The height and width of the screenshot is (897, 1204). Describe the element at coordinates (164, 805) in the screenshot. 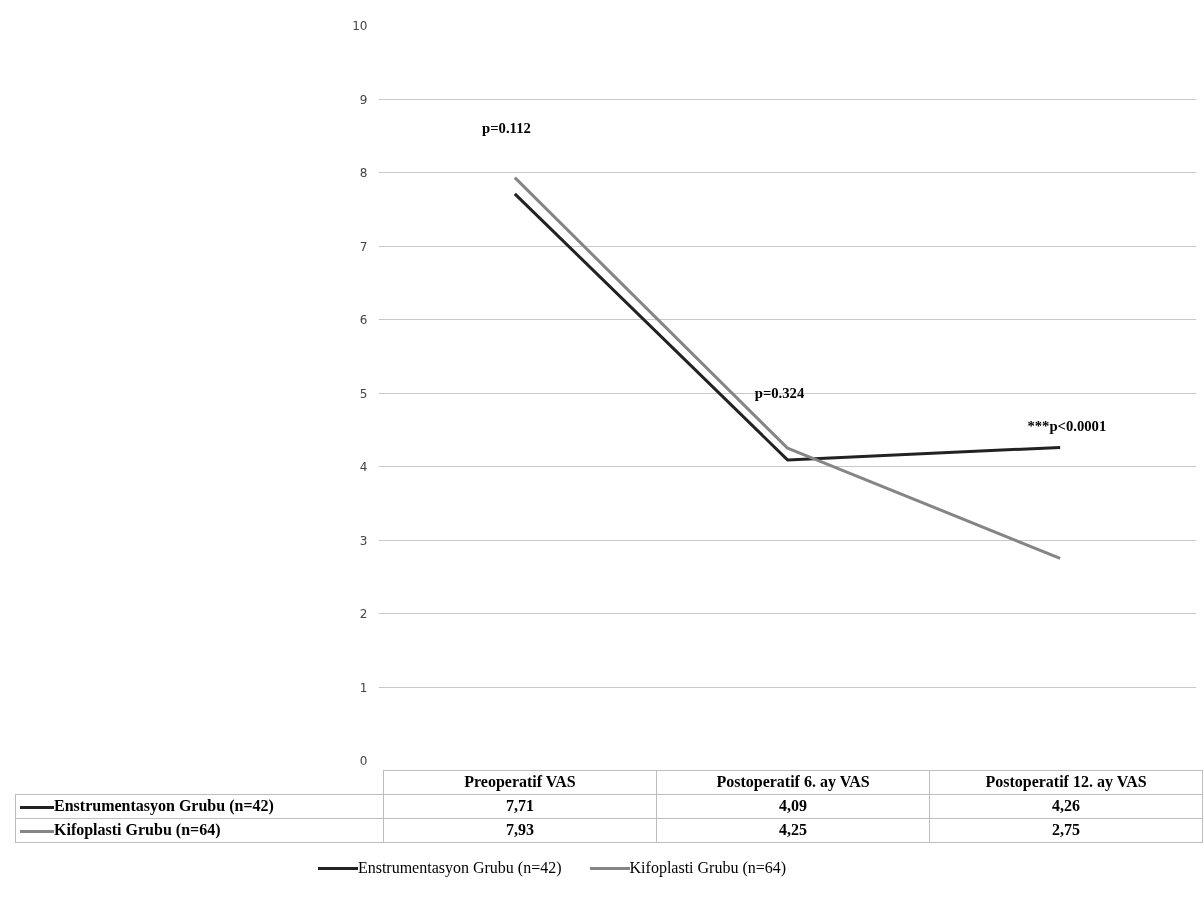

I see `text: Enstrumentasyon Grubu (n=42)` at that location.